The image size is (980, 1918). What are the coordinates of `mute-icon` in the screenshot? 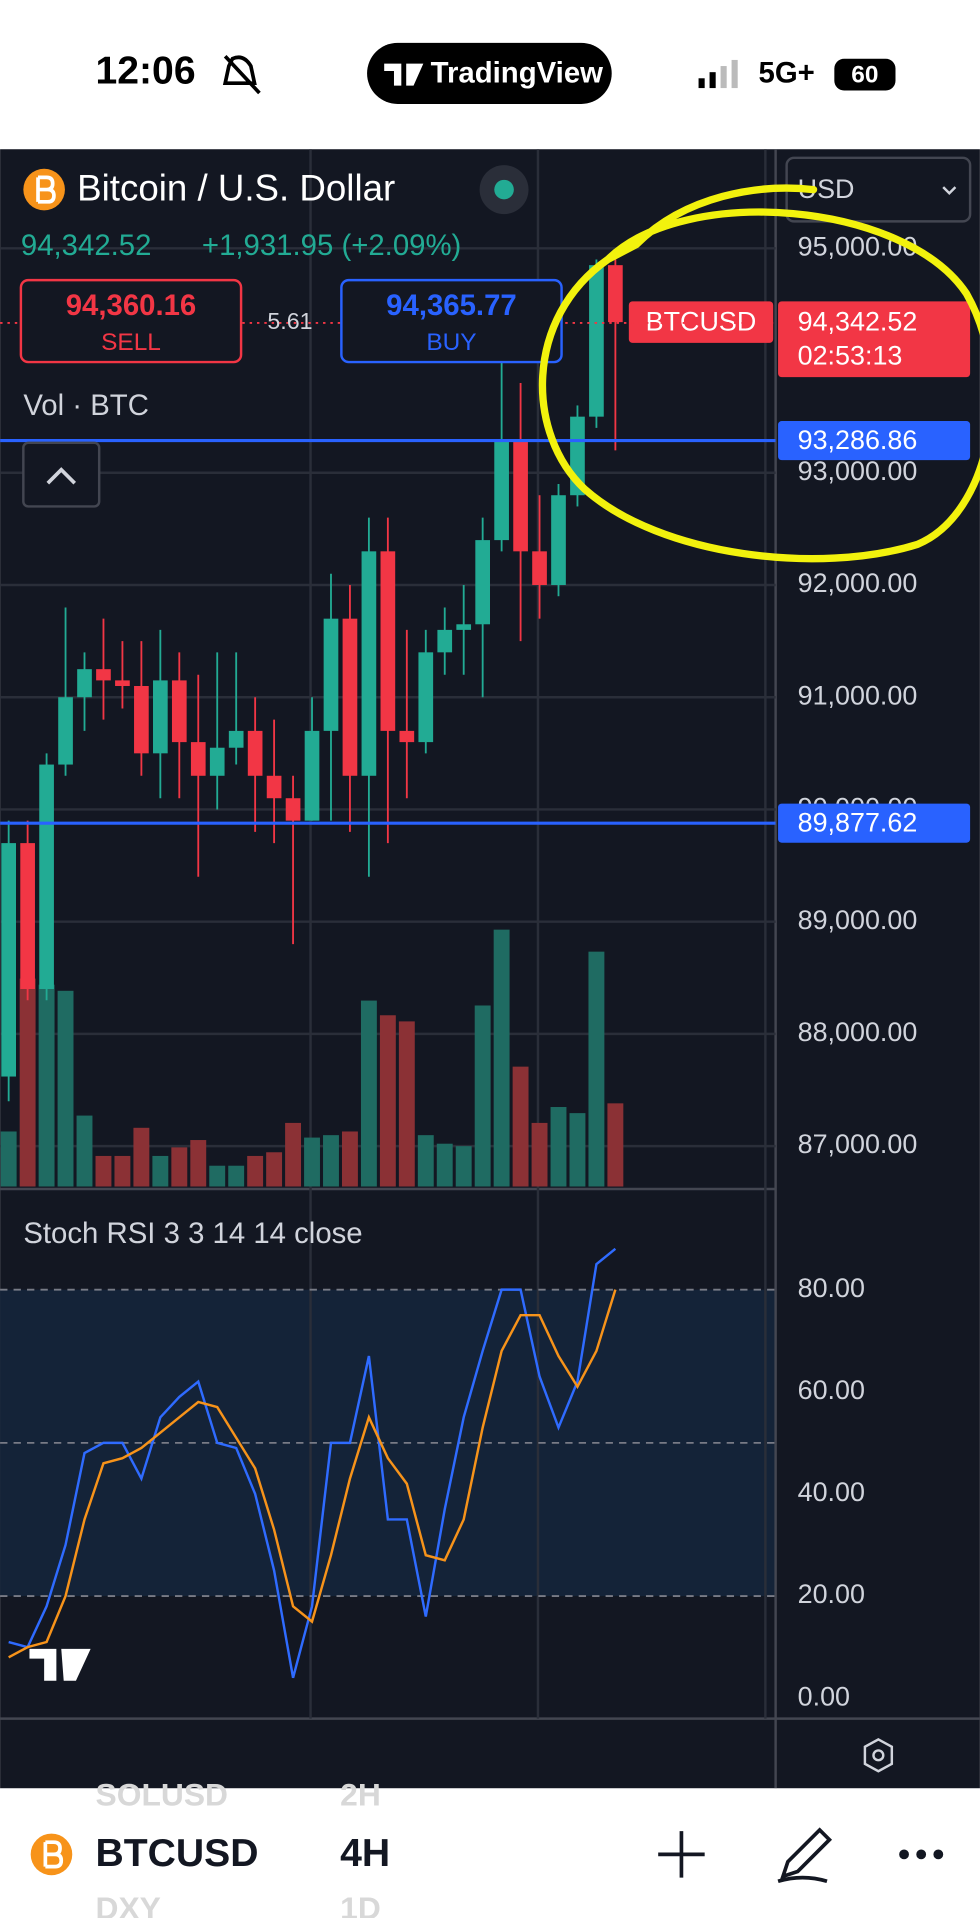 It's located at (241, 75).